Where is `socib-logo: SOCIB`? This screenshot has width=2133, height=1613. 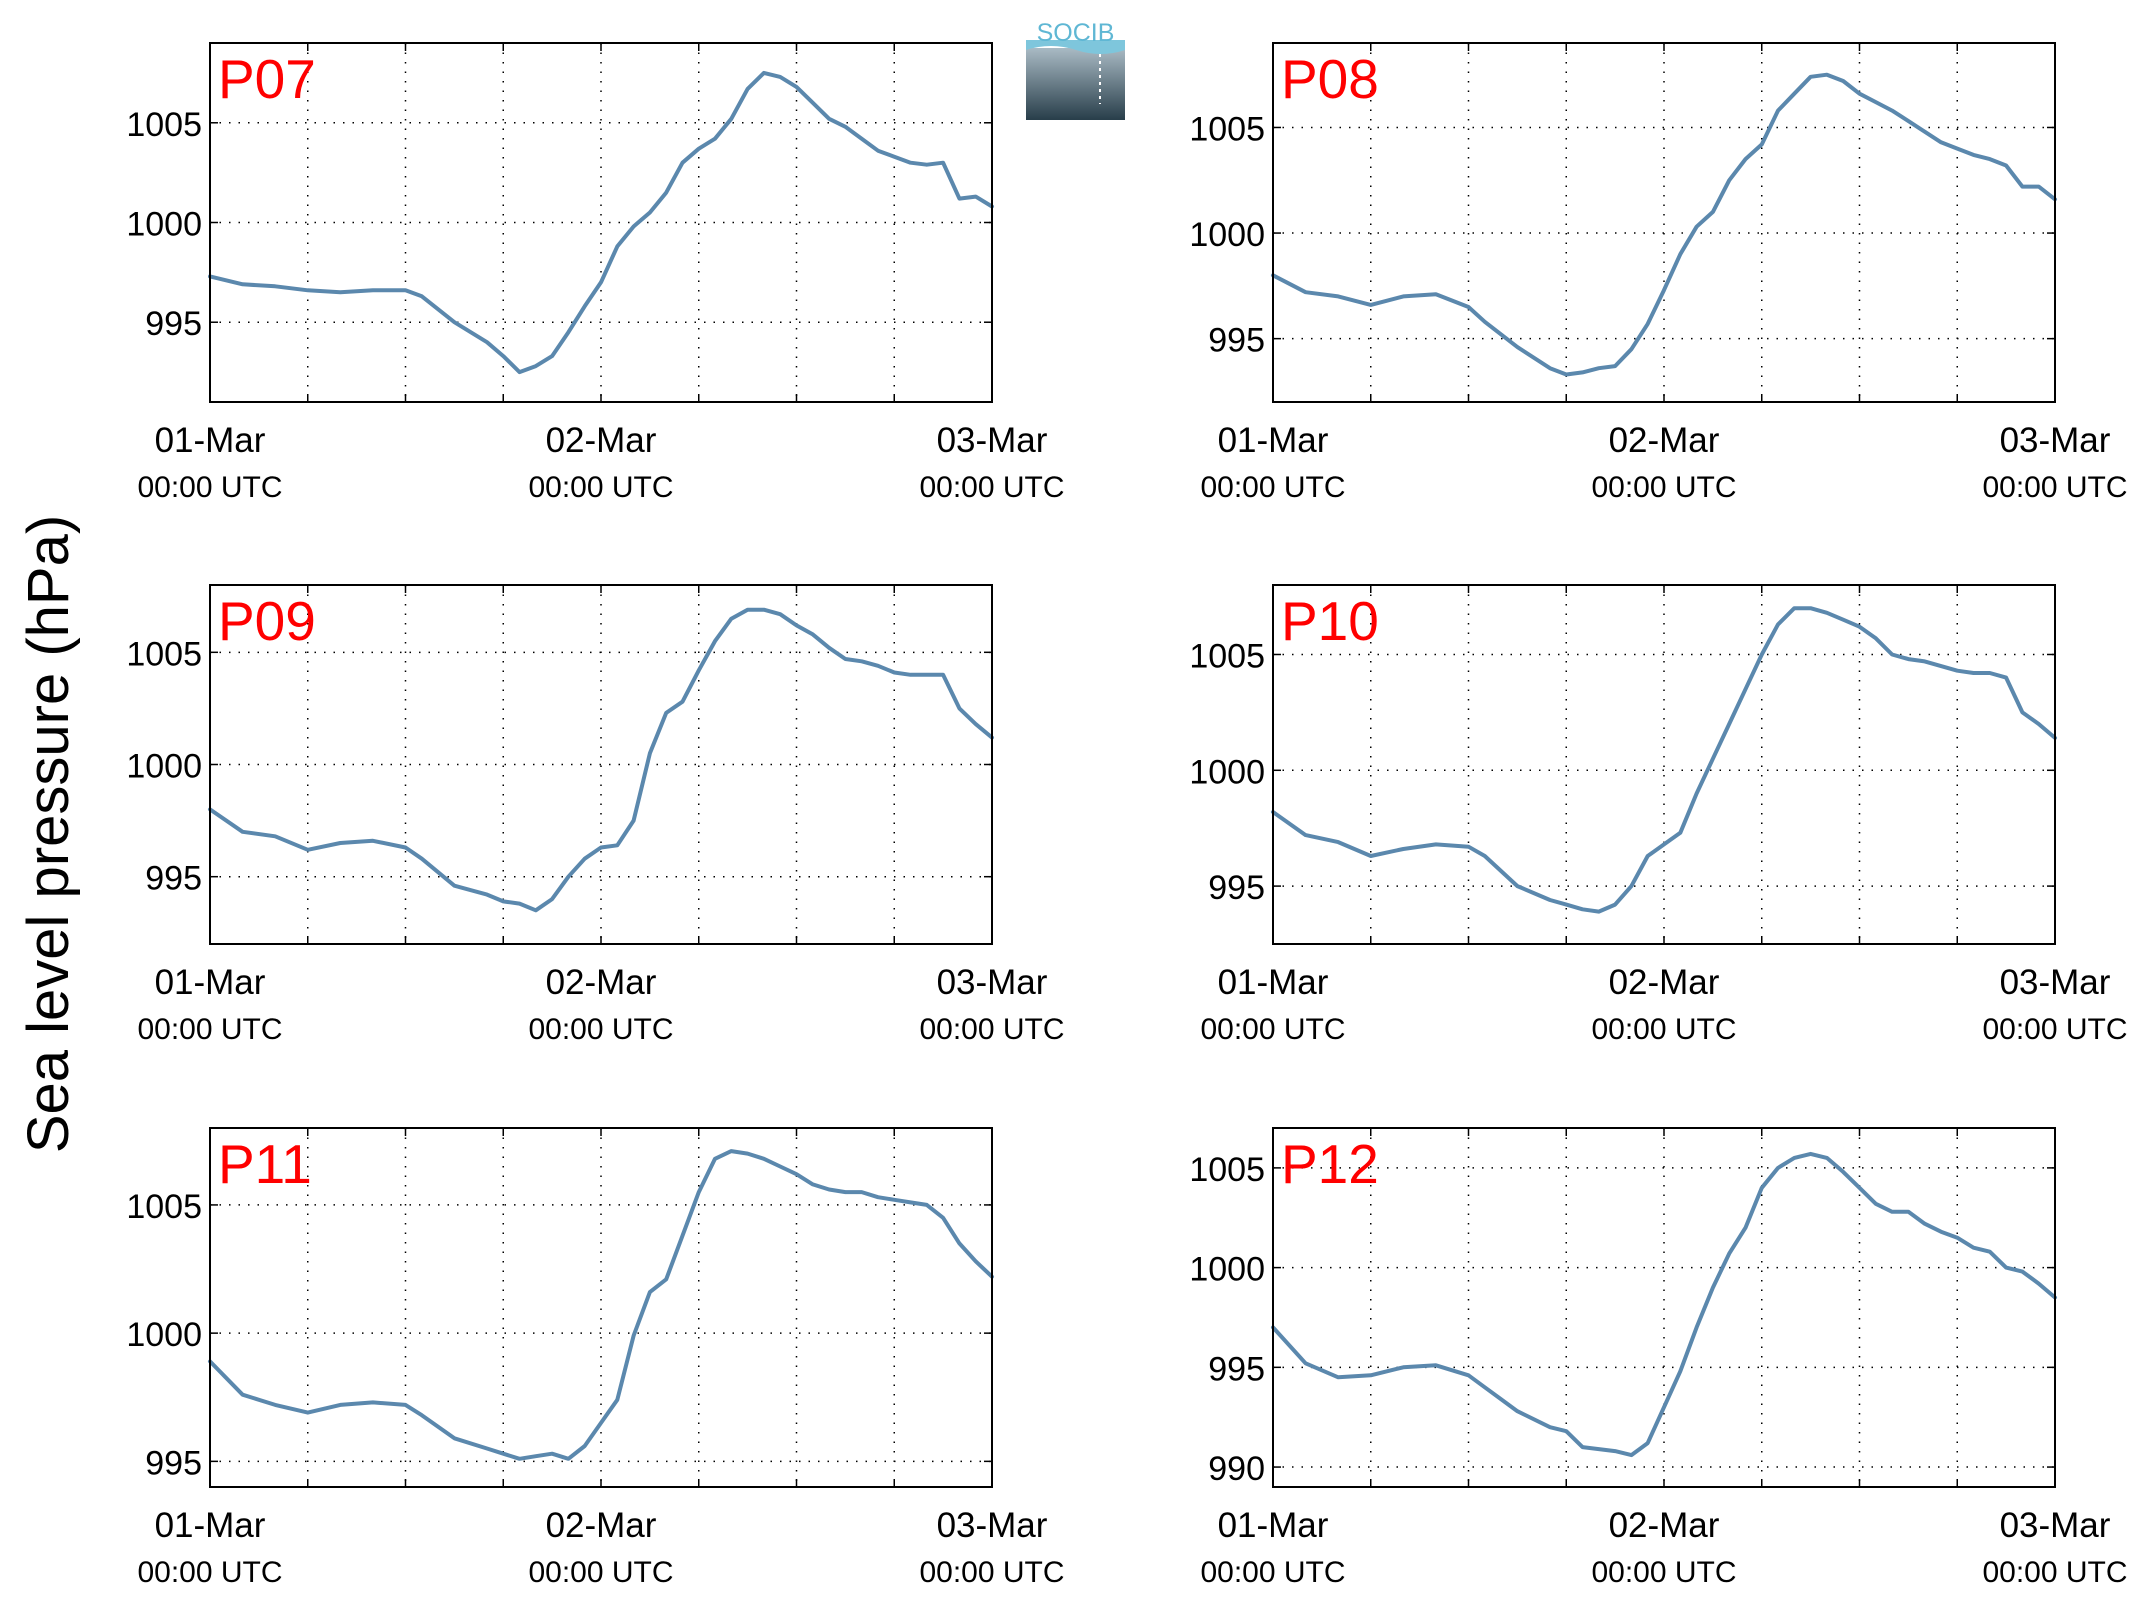 socib-logo: SOCIB is located at coordinates (1075, 70).